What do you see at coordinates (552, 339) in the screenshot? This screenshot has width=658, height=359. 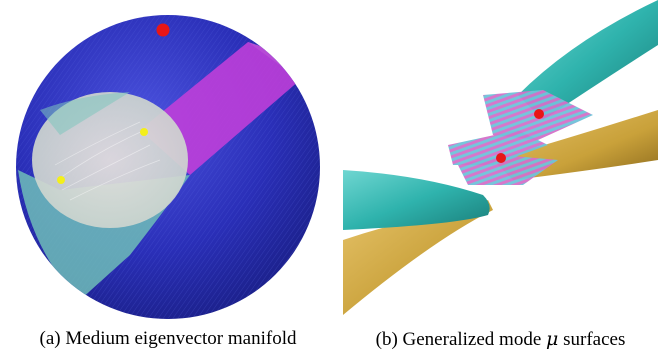 I see `caption-b-symbol: μ` at bounding box center [552, 339].